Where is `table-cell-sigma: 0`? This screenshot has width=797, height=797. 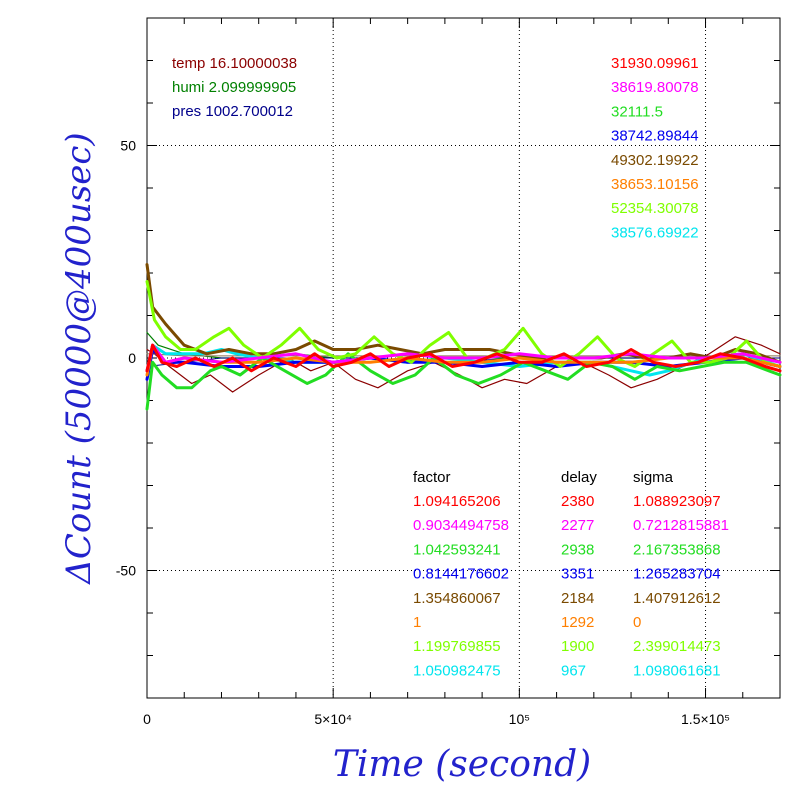 table-cell-sigma: 0 is located at coordinates (637, 622).